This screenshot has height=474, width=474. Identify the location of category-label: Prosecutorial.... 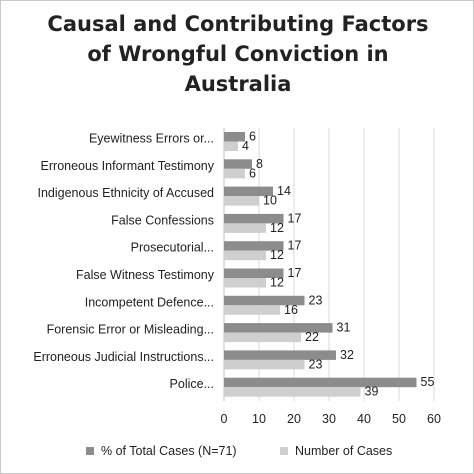
(172, 248).